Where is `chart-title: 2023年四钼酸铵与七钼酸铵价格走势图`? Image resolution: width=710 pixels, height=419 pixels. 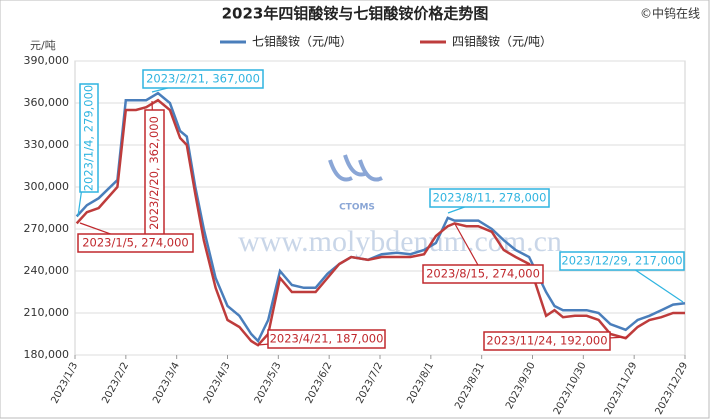
chart-title: 2023年四钼酸铵与七钼酸铵价格走势图 is located at coordinates (355, 14).